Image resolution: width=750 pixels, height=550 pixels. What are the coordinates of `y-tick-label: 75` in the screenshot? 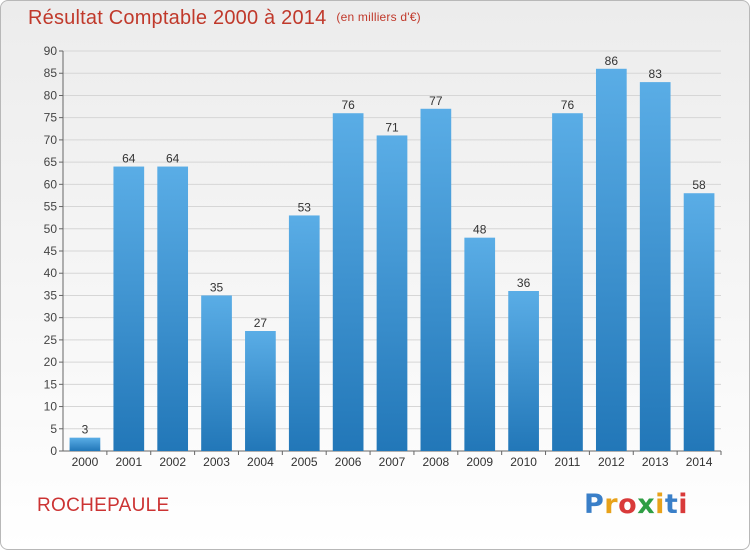 It's located at (51, 118).